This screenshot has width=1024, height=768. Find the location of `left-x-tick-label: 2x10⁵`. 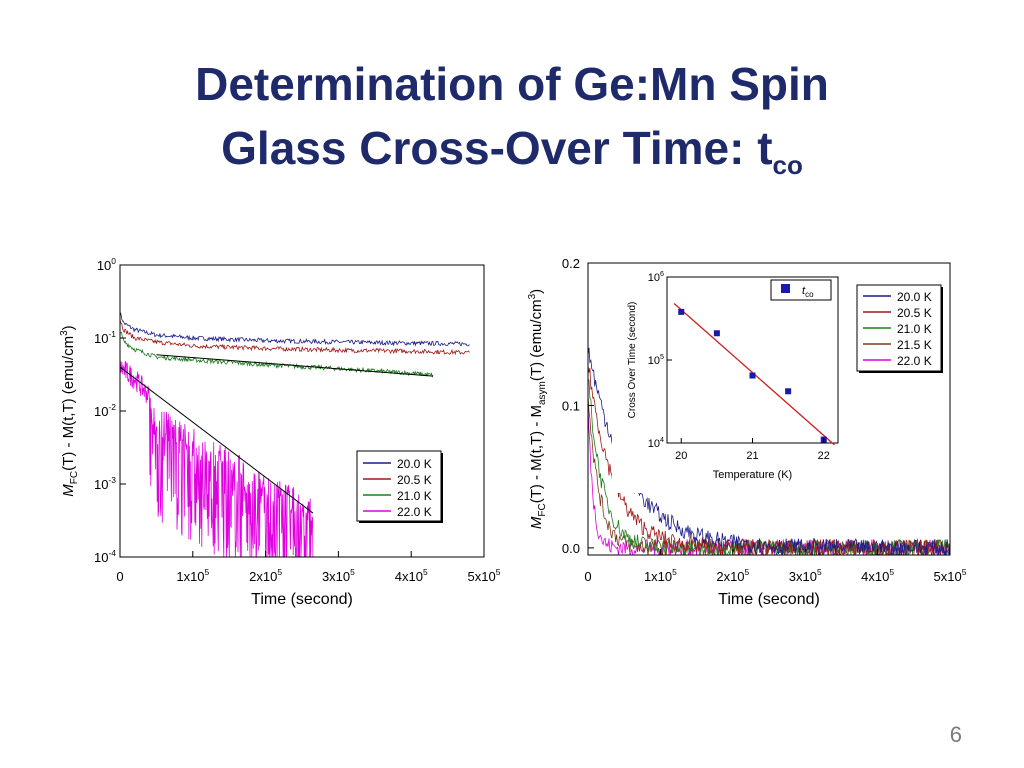

left-x-tick-label: 2x10⁵ is located at coordinates (265, 575).